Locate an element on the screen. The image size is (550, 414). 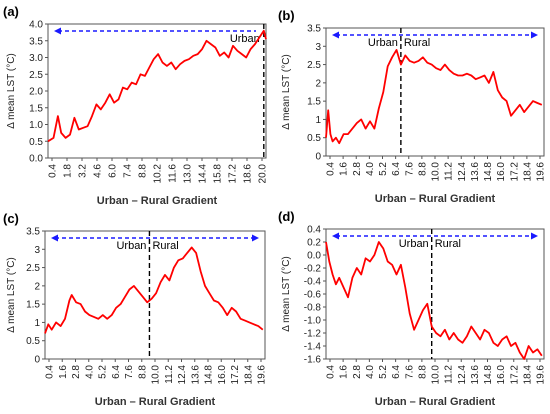
y-tick-label: -0.4 is located at coordinates (313, 282).